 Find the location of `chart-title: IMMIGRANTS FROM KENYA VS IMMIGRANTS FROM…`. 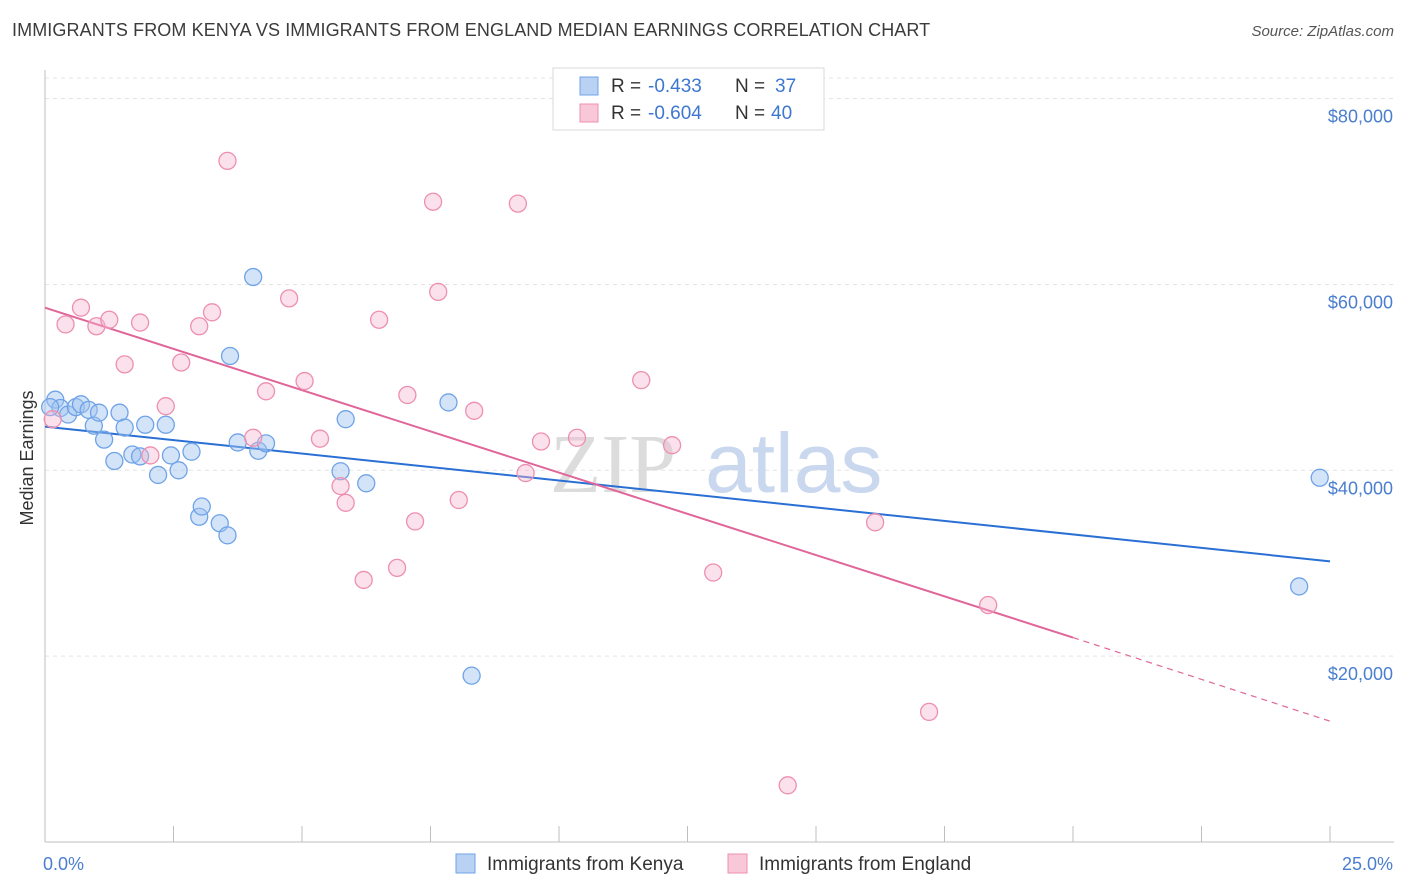

chart-title: IMMIGRANTS FROM KENYA VS IMMIGRANTS FROM… is located at coordinates (471, 30).